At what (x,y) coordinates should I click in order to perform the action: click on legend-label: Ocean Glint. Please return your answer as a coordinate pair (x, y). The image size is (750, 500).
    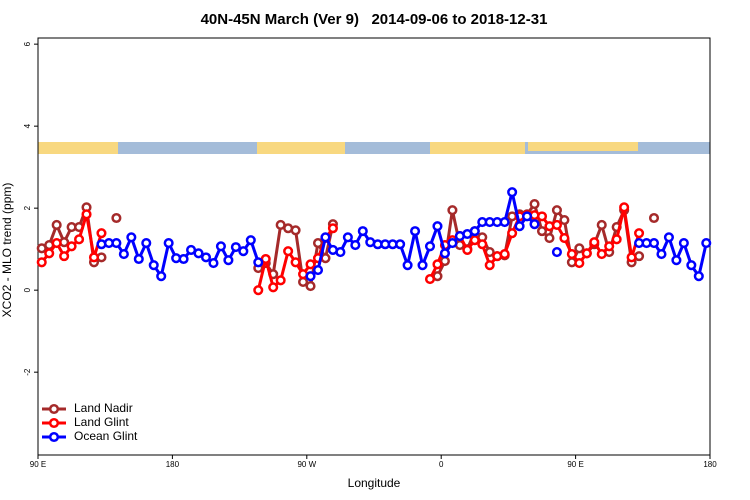
    Looking at the image, I should click on (106, 436).